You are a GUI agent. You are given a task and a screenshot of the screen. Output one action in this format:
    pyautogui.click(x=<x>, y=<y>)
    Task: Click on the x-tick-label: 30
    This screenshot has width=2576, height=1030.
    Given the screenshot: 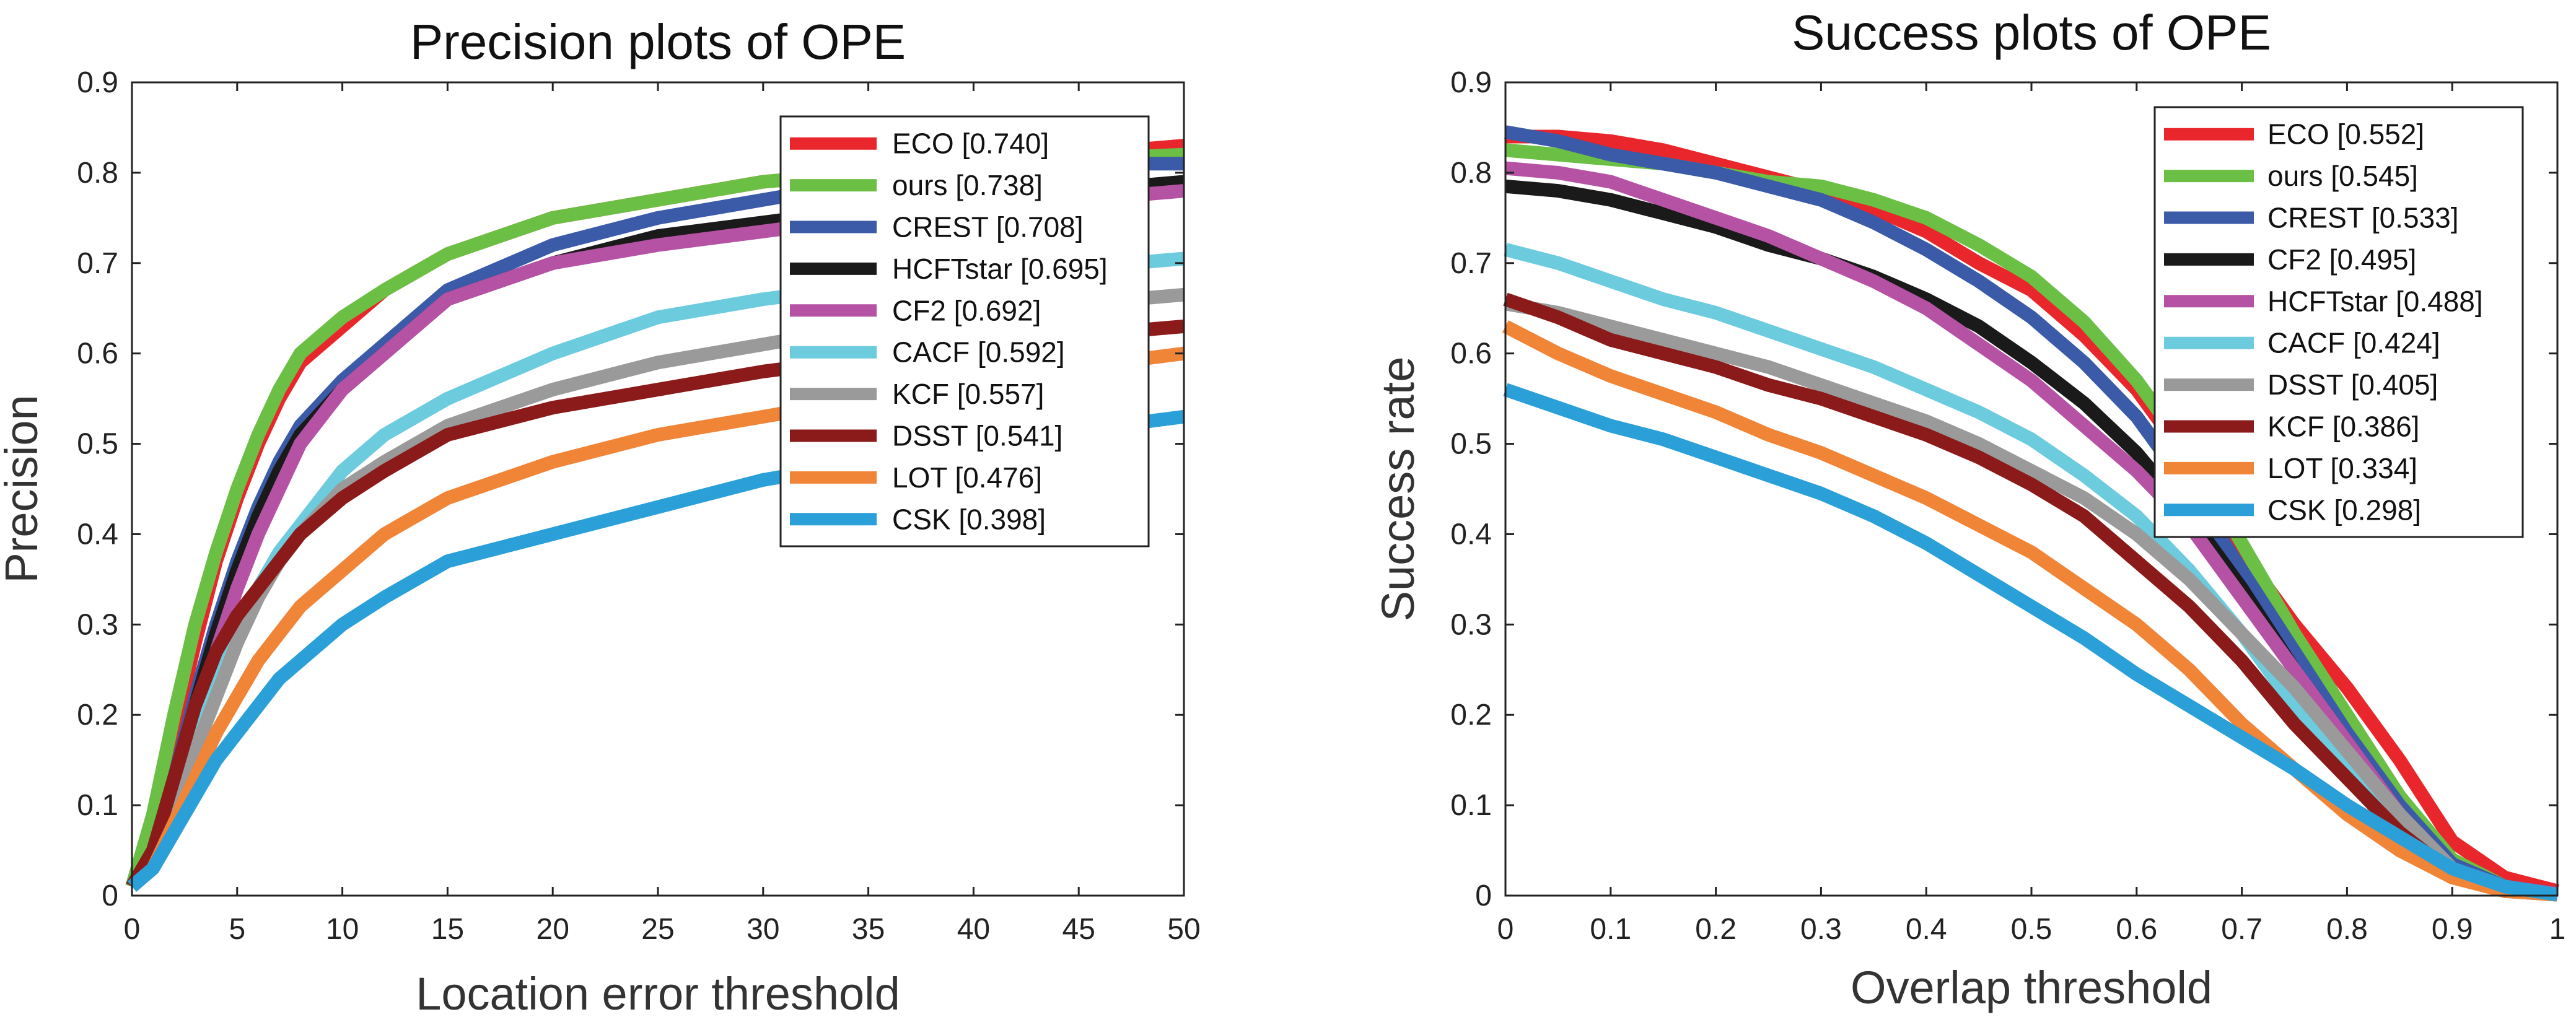 What is the action you would take?
    pyautogui.click(x=763, y=929)
    